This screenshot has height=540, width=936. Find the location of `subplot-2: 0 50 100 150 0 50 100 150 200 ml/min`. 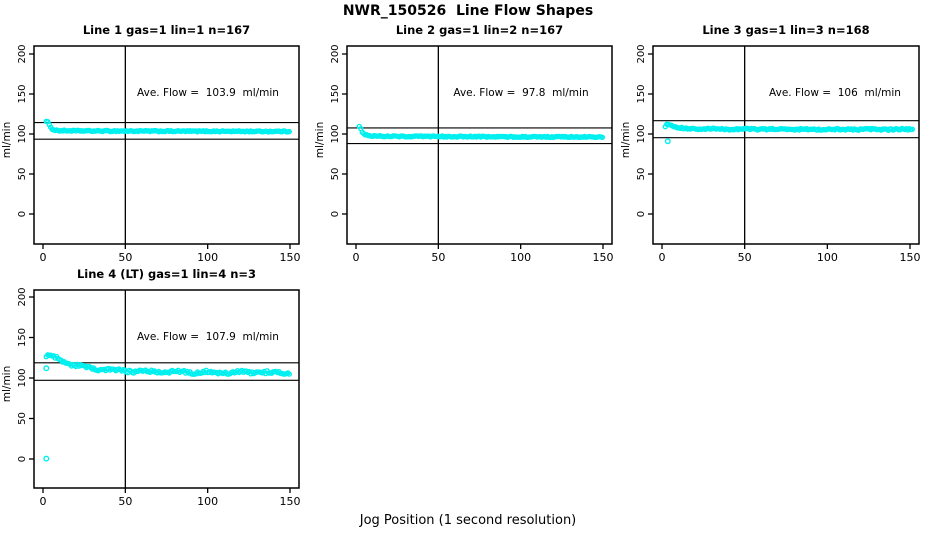

subplot-2: 0 50 100 150 0 50 100 150 200 ml/min is located at coordinates (464, 154).